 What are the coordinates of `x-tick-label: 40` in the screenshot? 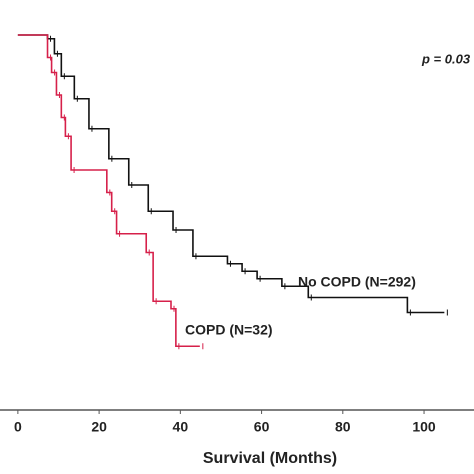 It's located at (181, 427).